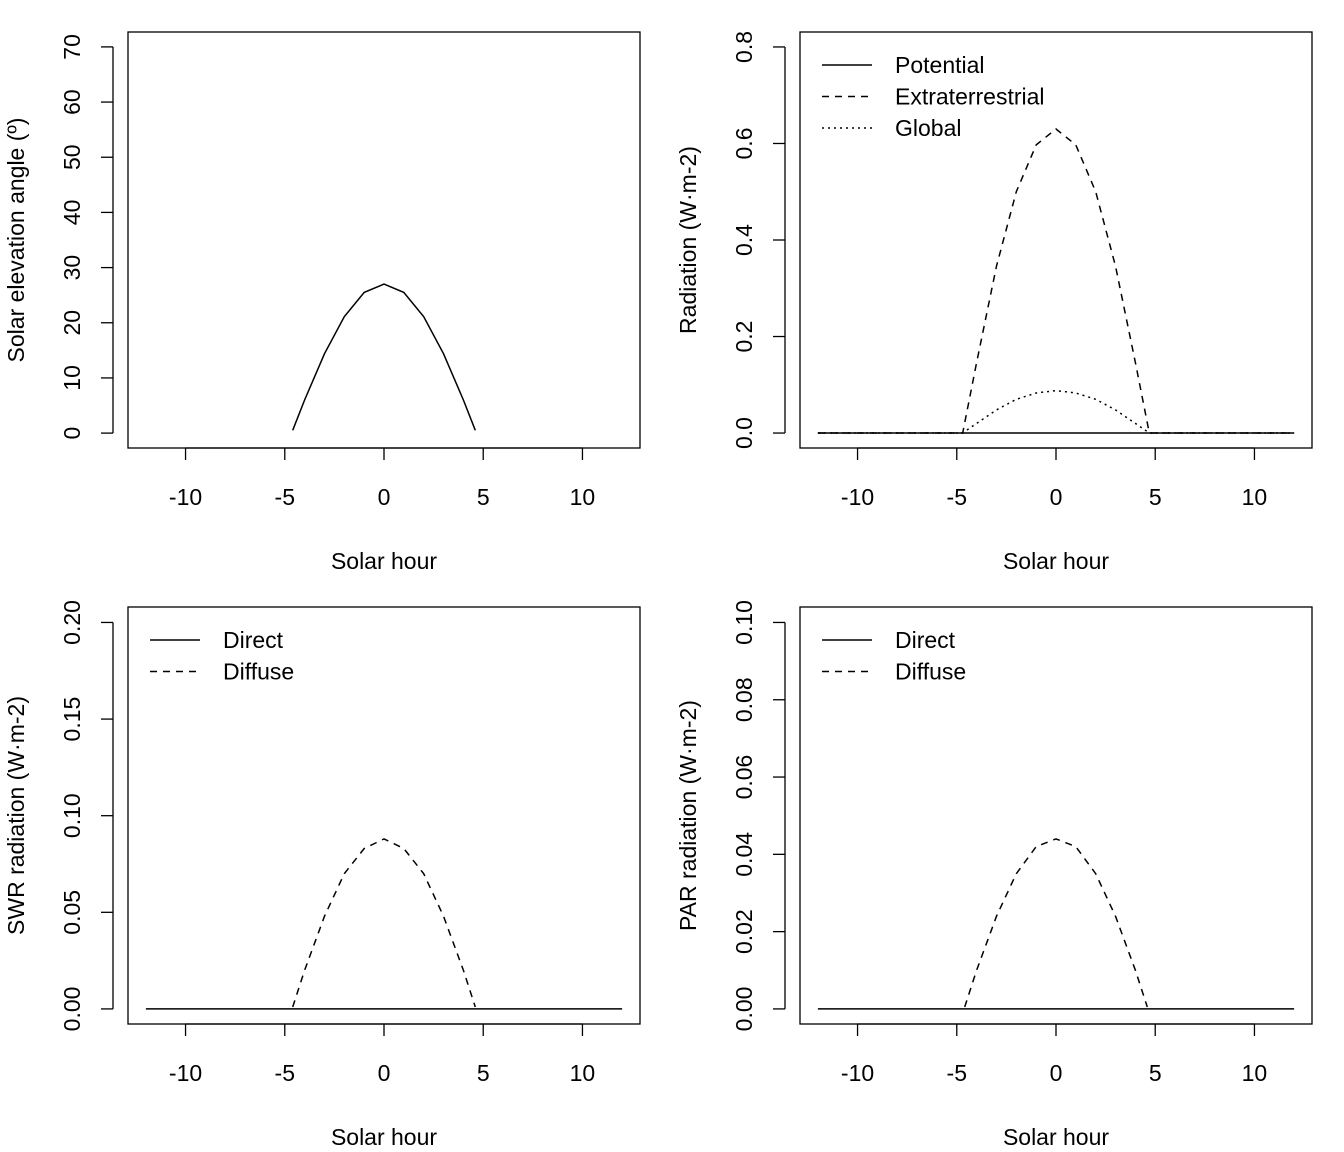 The width and height of the screenshot is (1344, 1152). I want to click on y-tick-label: 0.0, so click(744, 433).